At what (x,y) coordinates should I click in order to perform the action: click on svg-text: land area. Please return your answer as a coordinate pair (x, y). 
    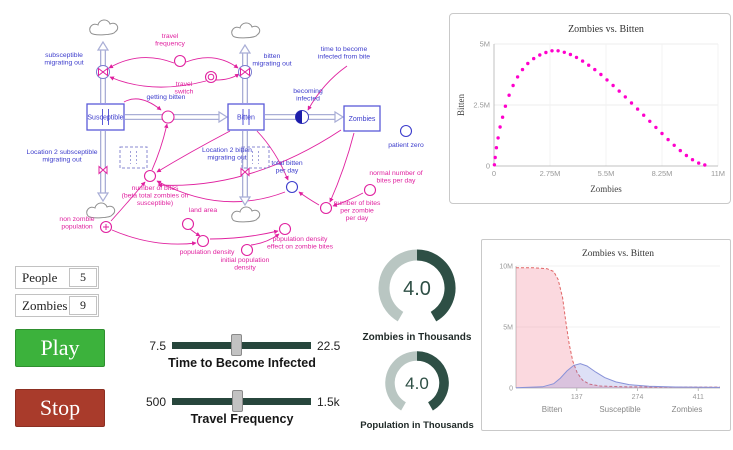
    Looking at the image, I should click on (203, 210).